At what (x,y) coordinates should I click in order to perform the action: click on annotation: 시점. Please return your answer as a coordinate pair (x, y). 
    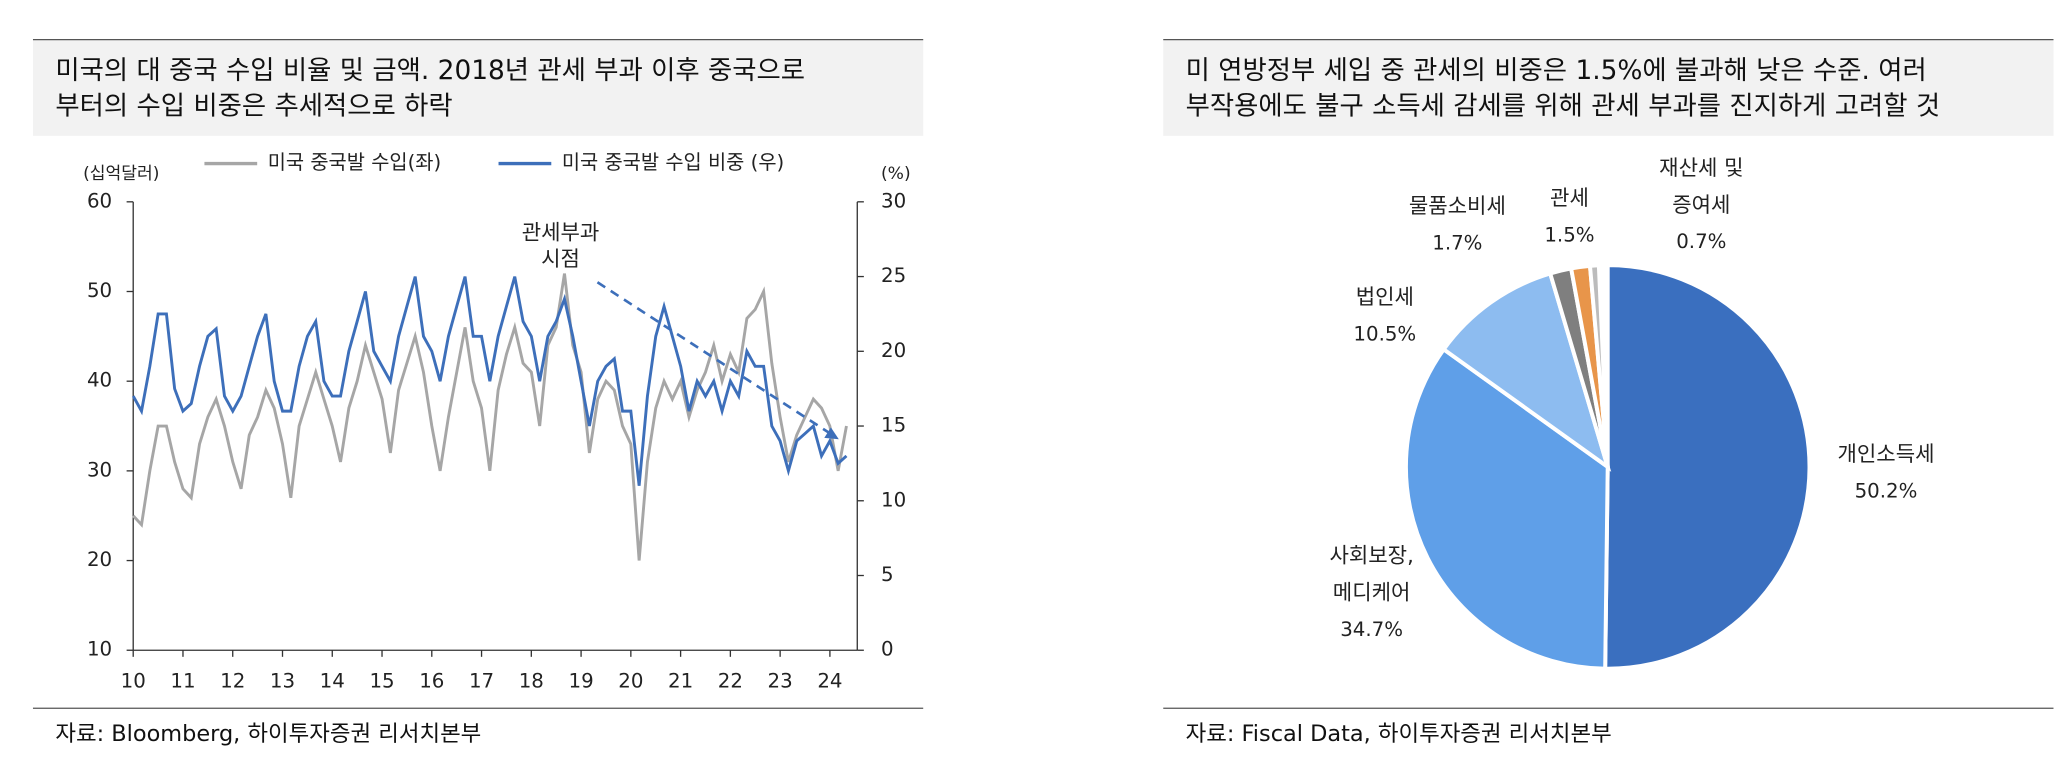
    Looking at the image, I should click on (560, 258).